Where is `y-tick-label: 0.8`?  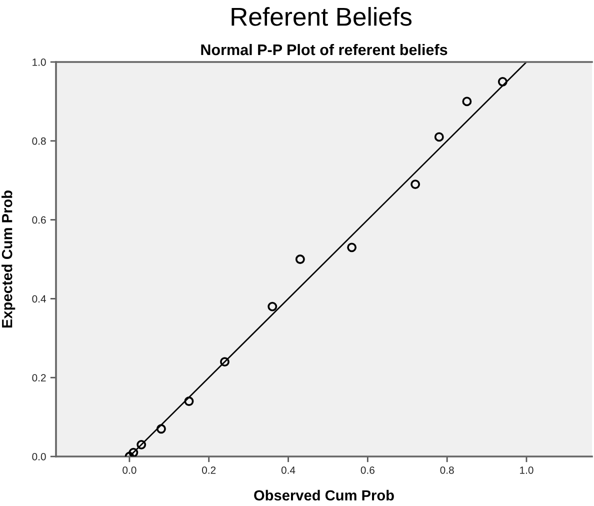
y-tick-label: 0.8 is located at coordinates (39, 141).